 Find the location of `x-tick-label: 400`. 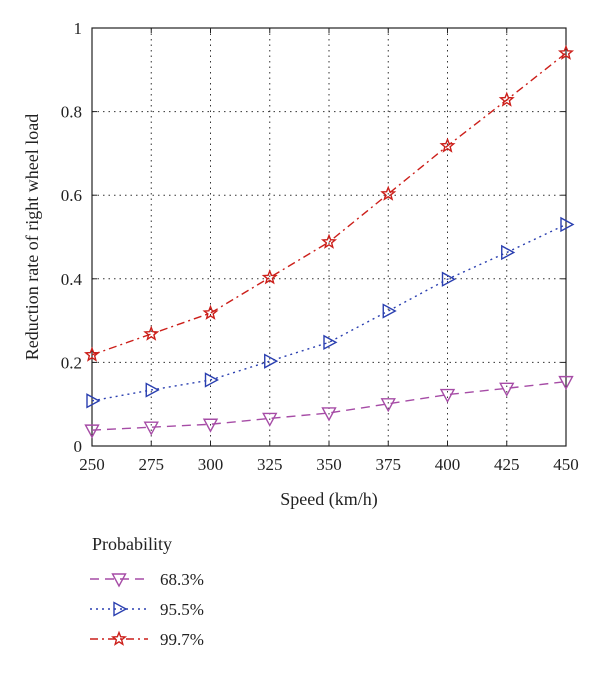

x-tick-label: 400 is located at coordinates (448, 464).